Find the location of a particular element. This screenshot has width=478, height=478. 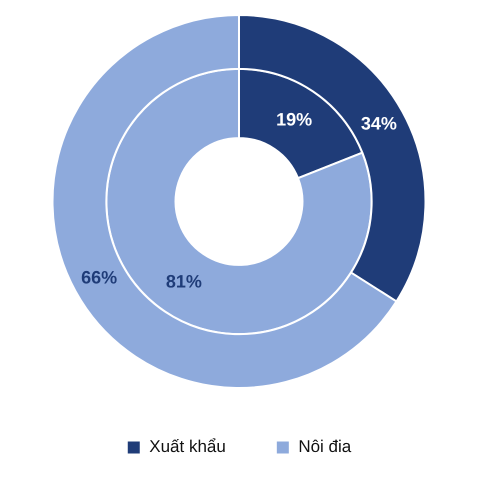

data-label: 81% is located at coordinates (184, 282).